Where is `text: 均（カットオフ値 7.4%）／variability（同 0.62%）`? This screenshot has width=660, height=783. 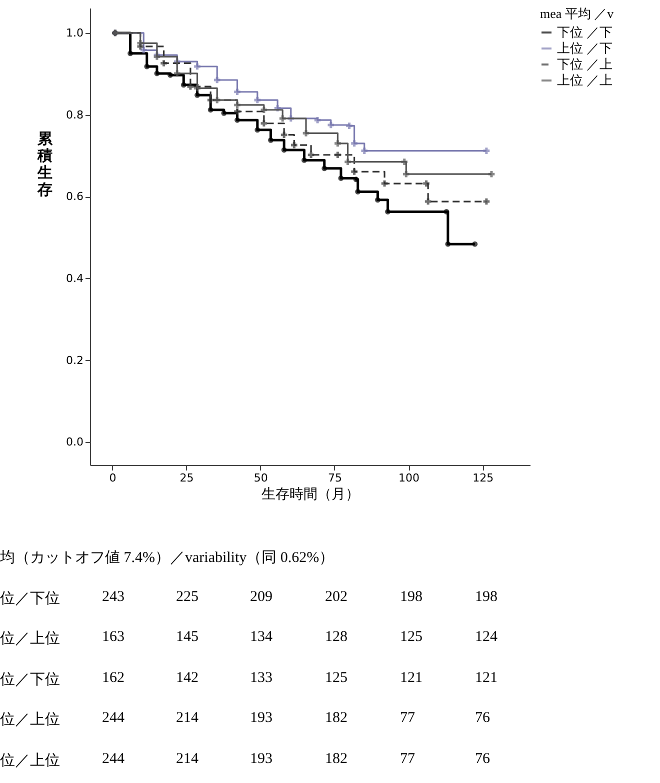
text: 均（カットオフ値 7.4%）／variability（同 0.62%） is located at coordinates (167, 558).